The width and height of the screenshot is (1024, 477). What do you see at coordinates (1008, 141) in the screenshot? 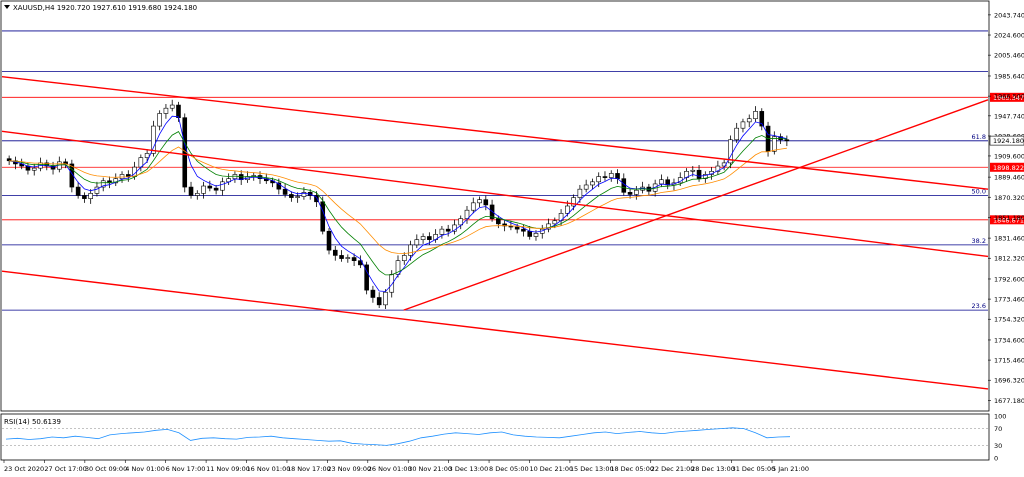
I see `current-price-label: 1924.180` at bounding box center [1008, 141].